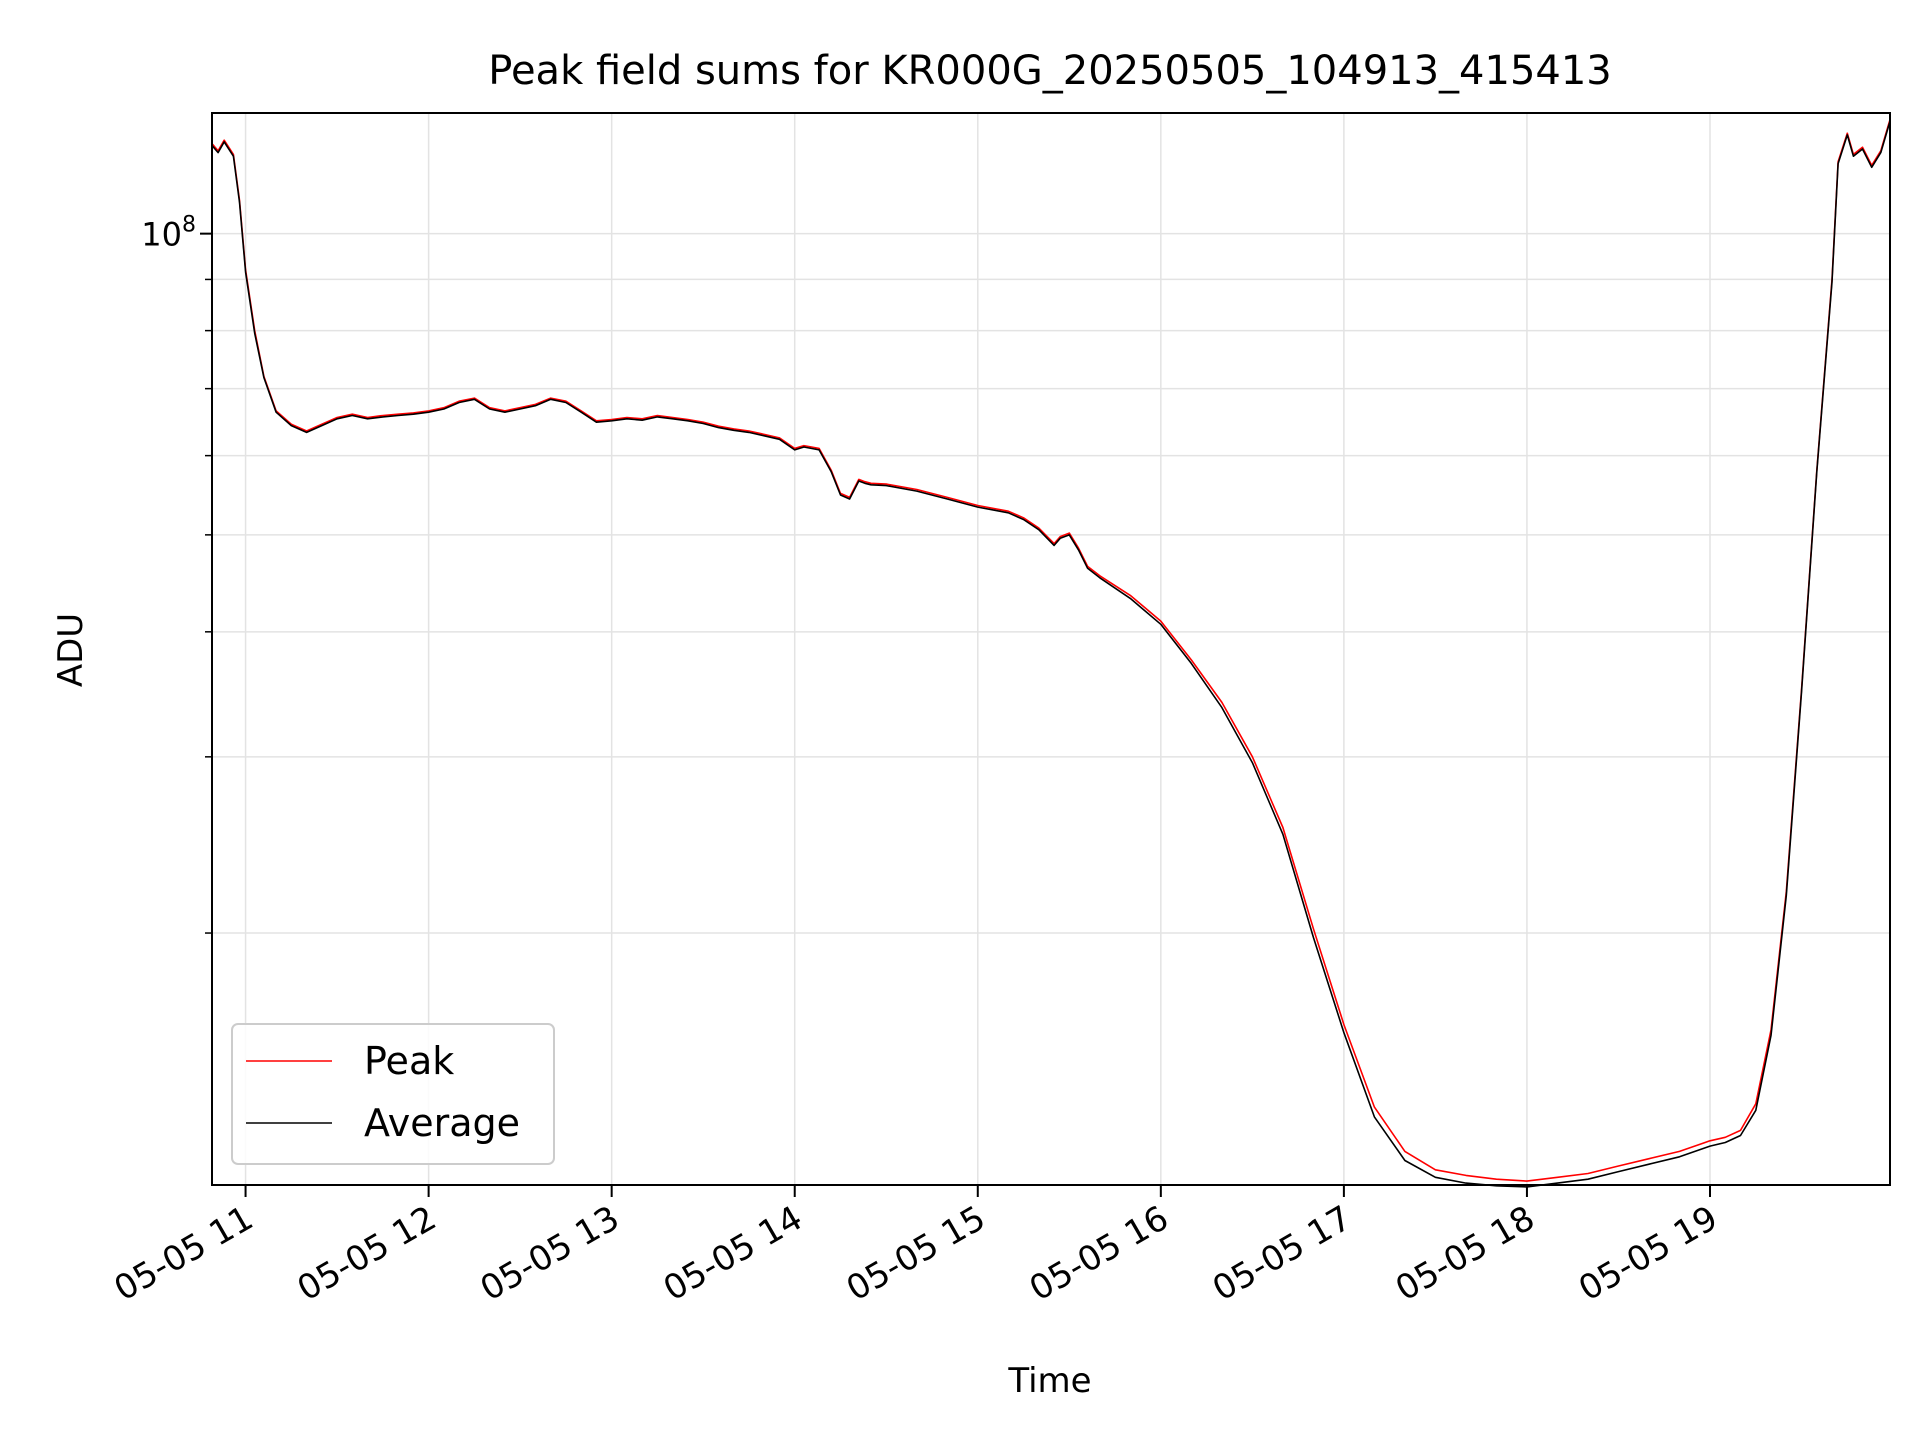  Describe the element at coordinates (184, 1253) in the screenshot. I see `x-tick-label: 05-05 11` at that location.